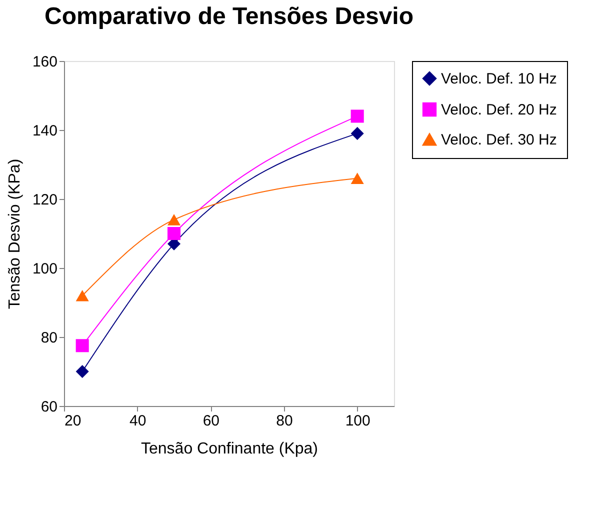 The height and width of the screenshot is (521, 589). What do you see at coordinates (229, 449) in the screenshot?
I see `x-axis-title: Tensão Confinante (Kpa)` at bounding box center [229, 449].